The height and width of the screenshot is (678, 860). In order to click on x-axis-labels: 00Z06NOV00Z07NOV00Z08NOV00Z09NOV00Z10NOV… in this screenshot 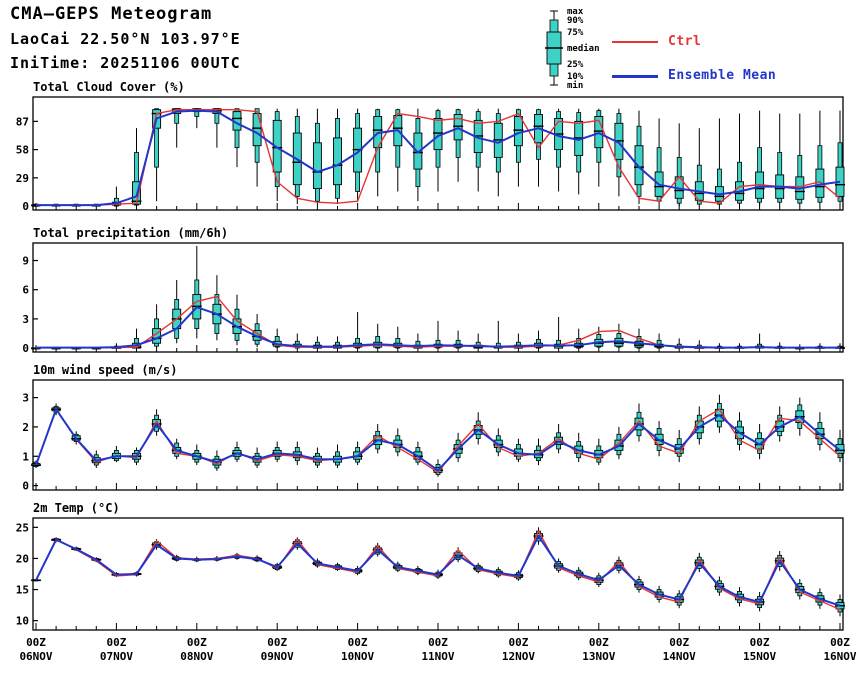, I will do `click(437, 649)`.